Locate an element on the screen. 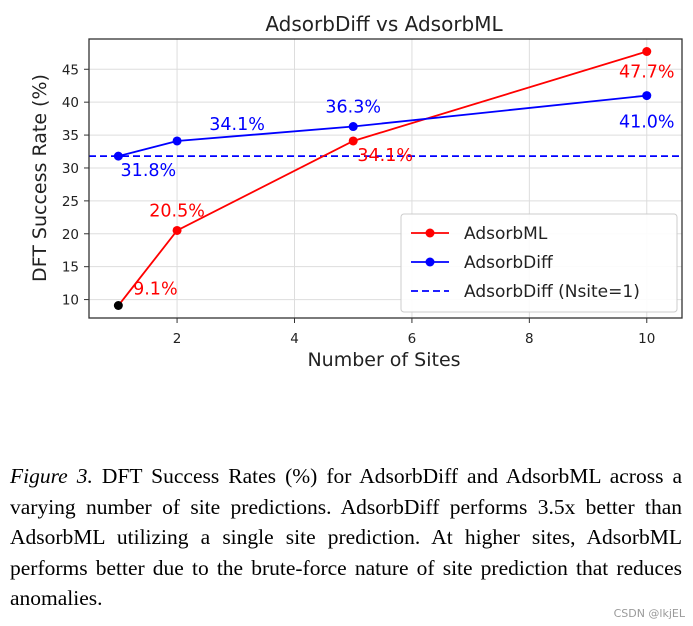  chart-title: AdsorbDiff vs AdsorbML is located at coordinates (384, 24).